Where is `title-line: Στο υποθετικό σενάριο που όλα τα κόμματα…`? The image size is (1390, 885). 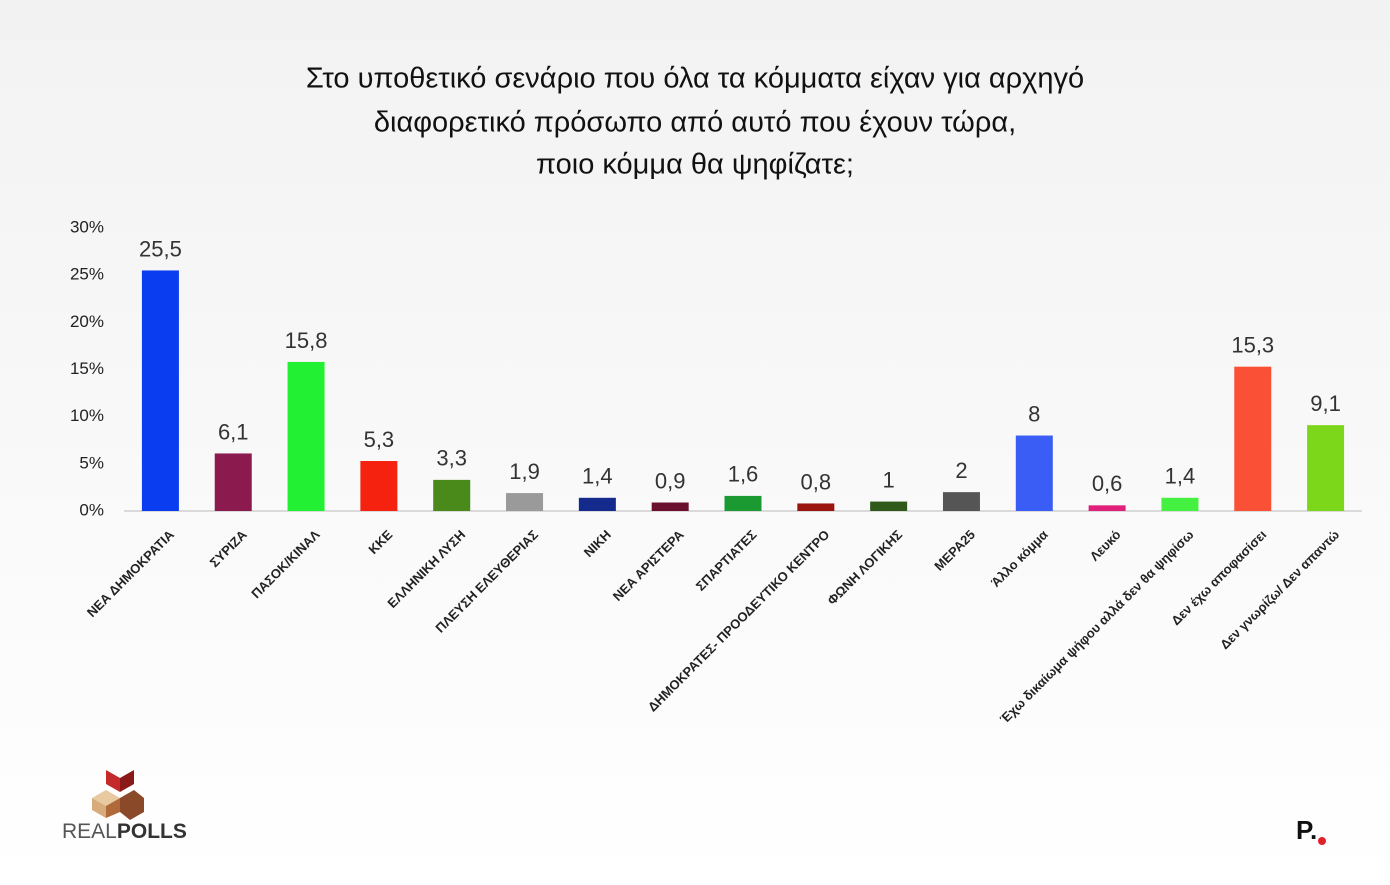
title-line: Στο υποθετικό σενάριο που όλα τα κόμματα… is located at coordinates (695, 79).